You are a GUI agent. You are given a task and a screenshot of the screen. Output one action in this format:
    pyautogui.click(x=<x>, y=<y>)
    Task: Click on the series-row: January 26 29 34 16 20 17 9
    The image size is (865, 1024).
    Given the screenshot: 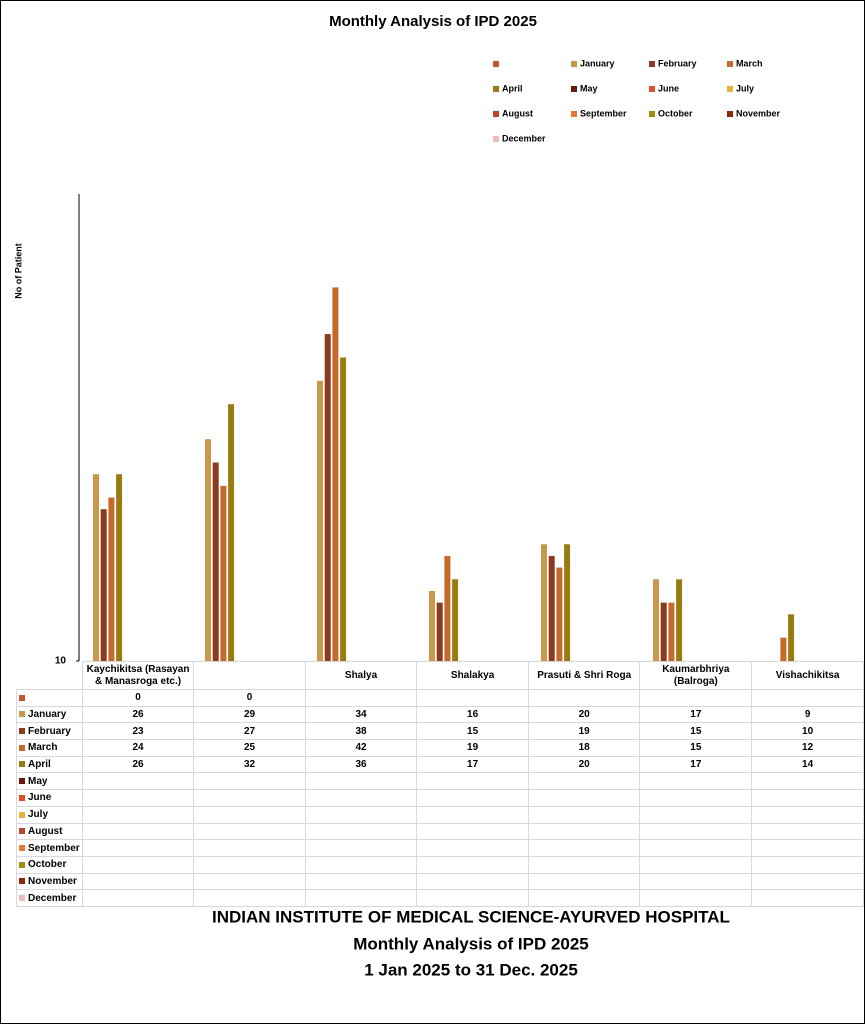 What is the action you would take?
    pyautogui.click(x=440, y=714)
    